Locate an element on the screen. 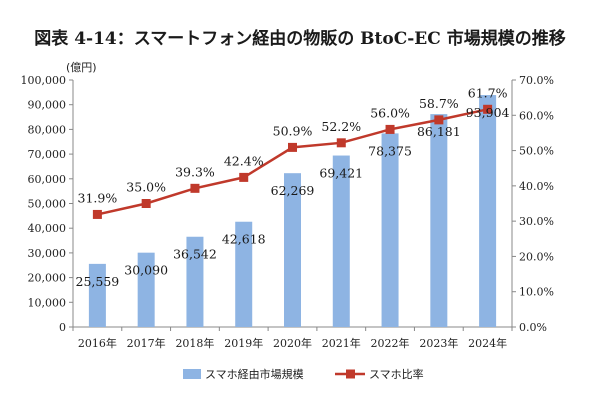 The height and width of the screenshot is (400, 600). left-tick-label: 70,000 is located at coordinates (47, 154).